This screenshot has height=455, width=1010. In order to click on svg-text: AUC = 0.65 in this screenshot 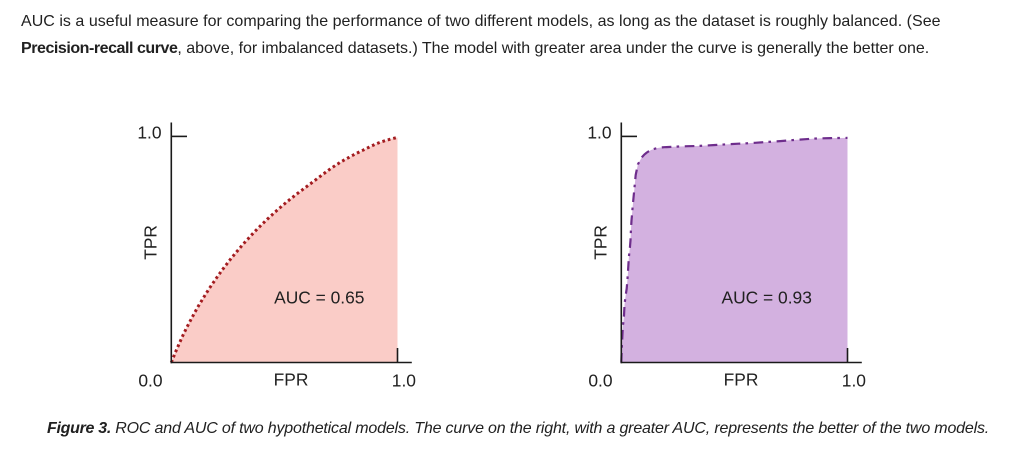, I will do `click(319, 298)`.